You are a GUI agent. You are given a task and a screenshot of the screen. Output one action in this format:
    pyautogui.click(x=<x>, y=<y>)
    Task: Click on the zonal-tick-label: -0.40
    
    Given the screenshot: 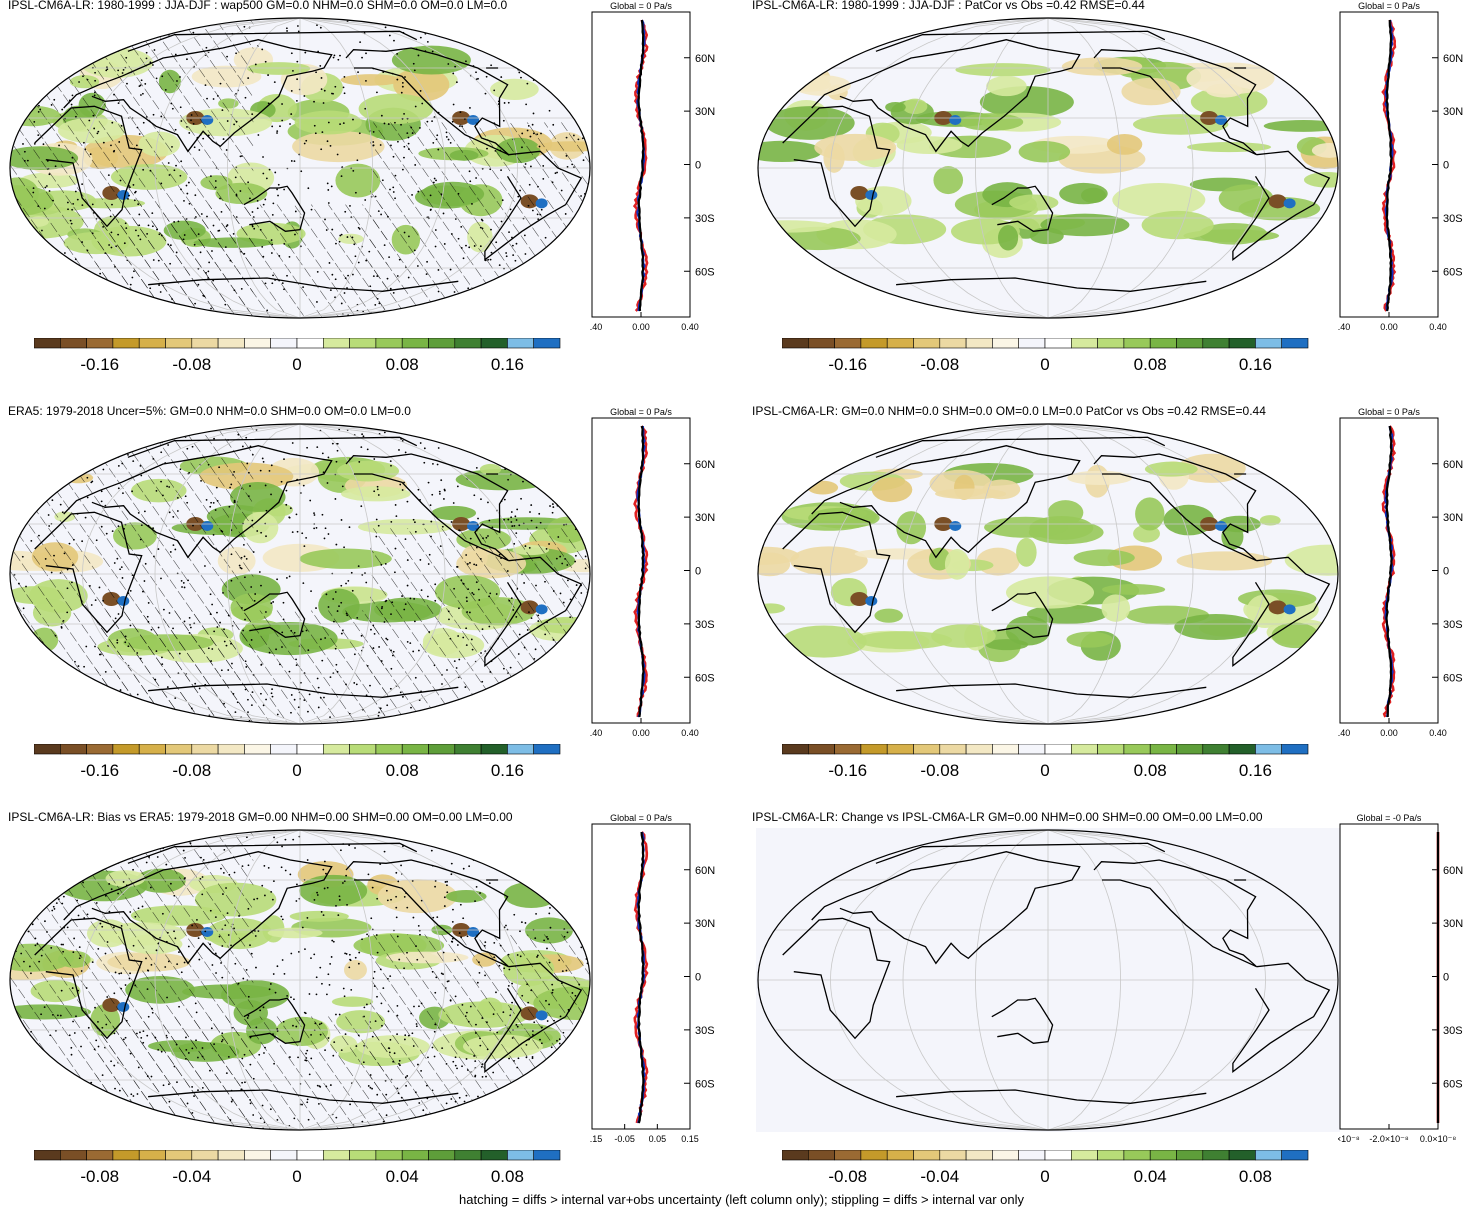 What is the action you would take?
    pyautogui.click(x=1344, y=733)
    